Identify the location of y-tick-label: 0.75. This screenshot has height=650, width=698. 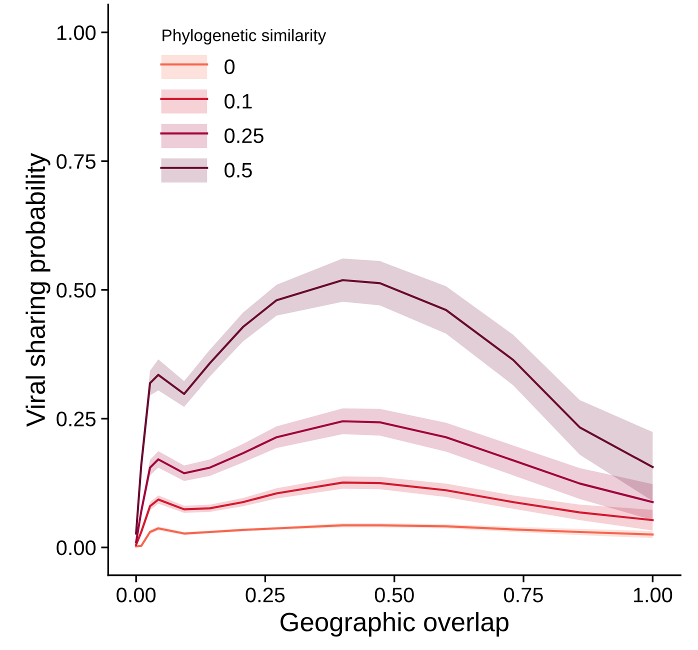
(76, 161).